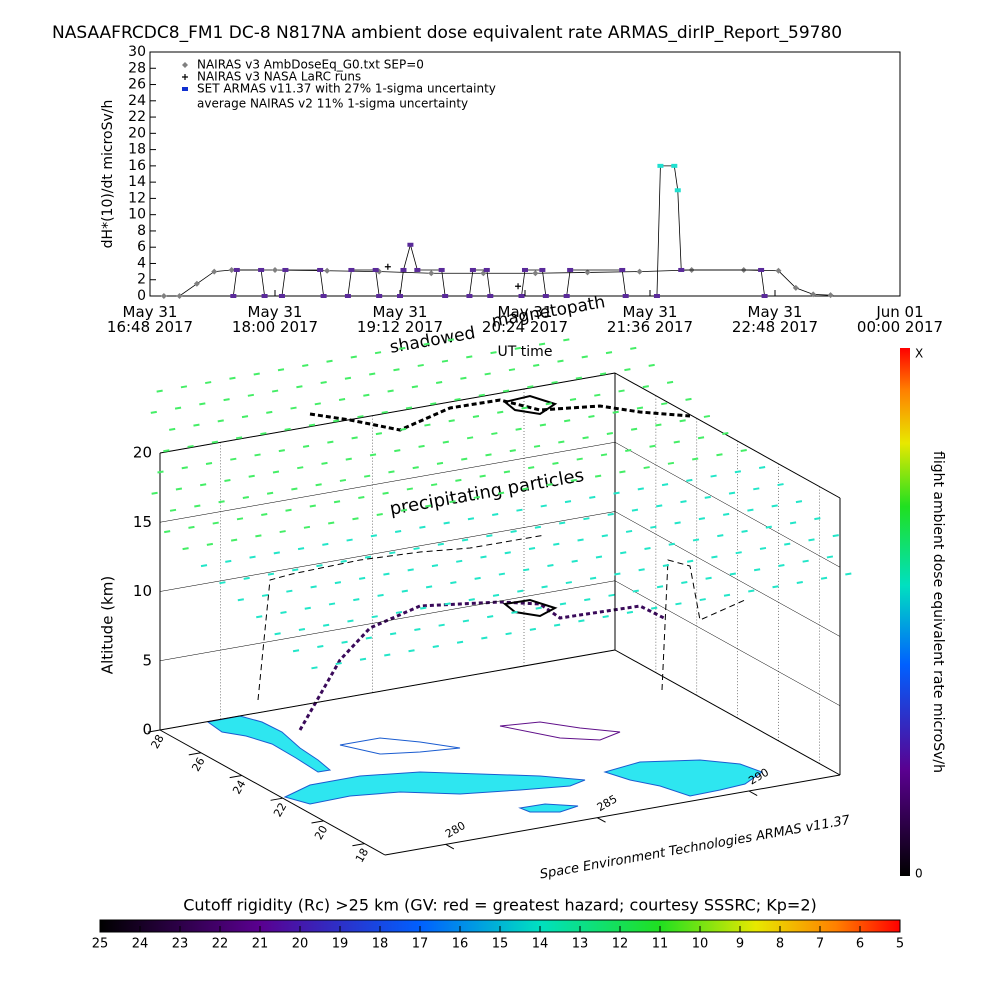 The width and height of the screenshot is (1000, 1000). I want to click on lat-tick-label: 18, so click(362, 855).